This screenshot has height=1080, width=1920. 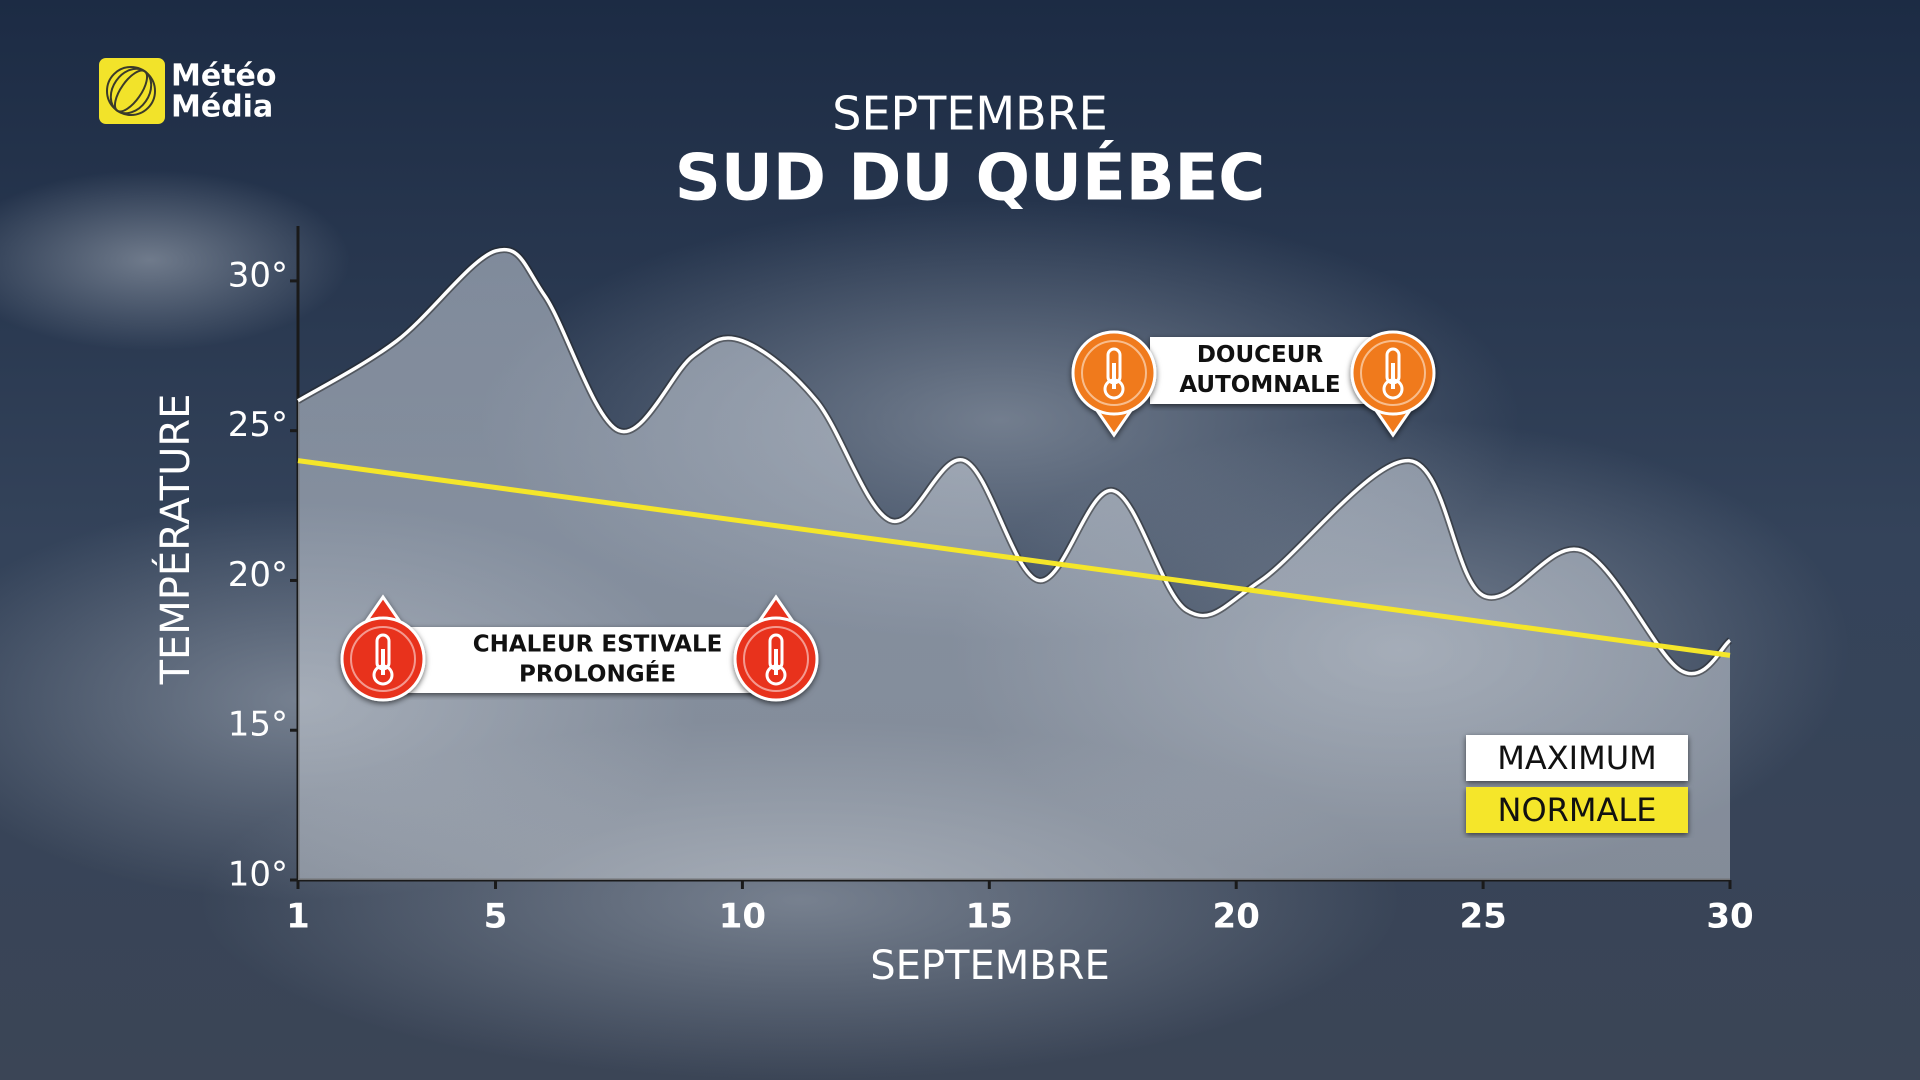 What do you see at coordinates (496, 917) in the screenshot?
I see `x-tick-label: 5` at bounding box center [496, 917].